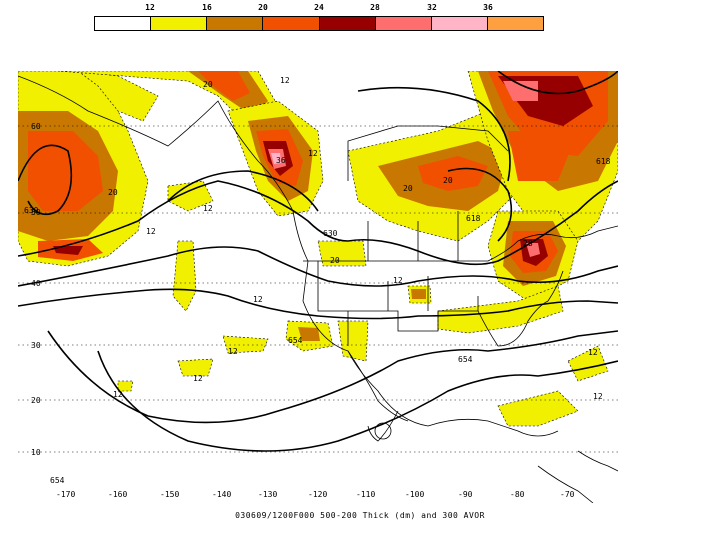 Image resolution: width=720 pixels, height=540 pixels. What do you see at coordinates (268, 494) in the screenshot?
I see `lon-label: -130` at bounding box center [268, 494].